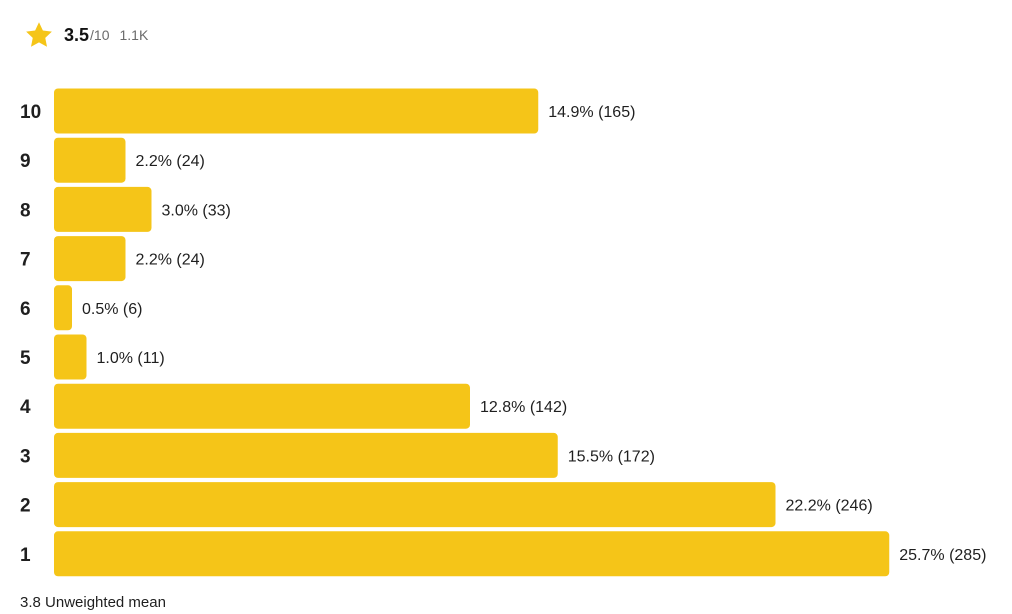  What do you see at coordinates (25, 407) in the screenshot?
I see `category-label: 4` at bounding box center [25, 407].